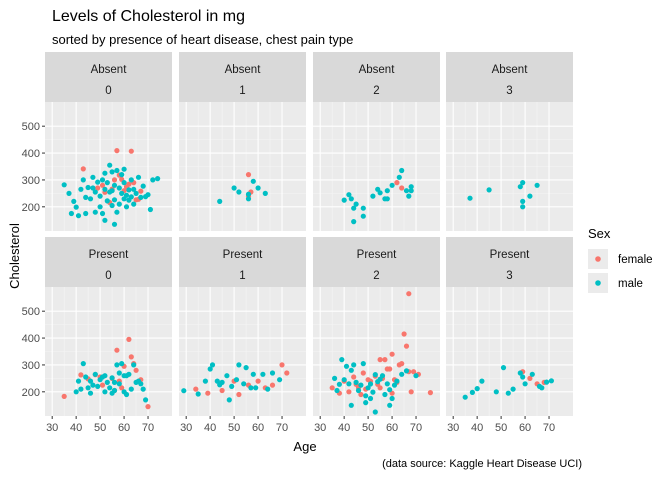  I want to click on legend-label-male: male, so click(630, 284).